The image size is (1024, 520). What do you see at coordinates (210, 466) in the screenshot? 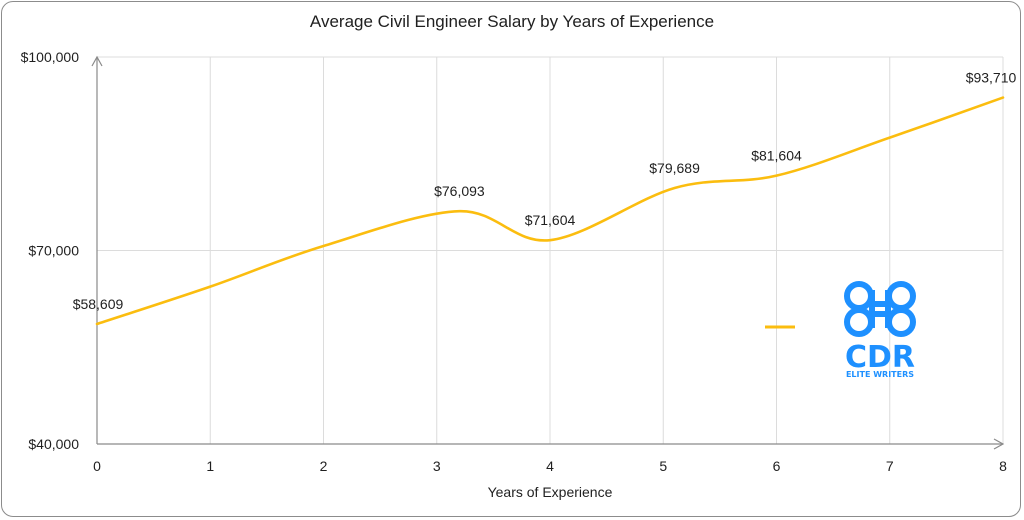
I see `x-tick-label: 1` at bounding box center [210, 466].